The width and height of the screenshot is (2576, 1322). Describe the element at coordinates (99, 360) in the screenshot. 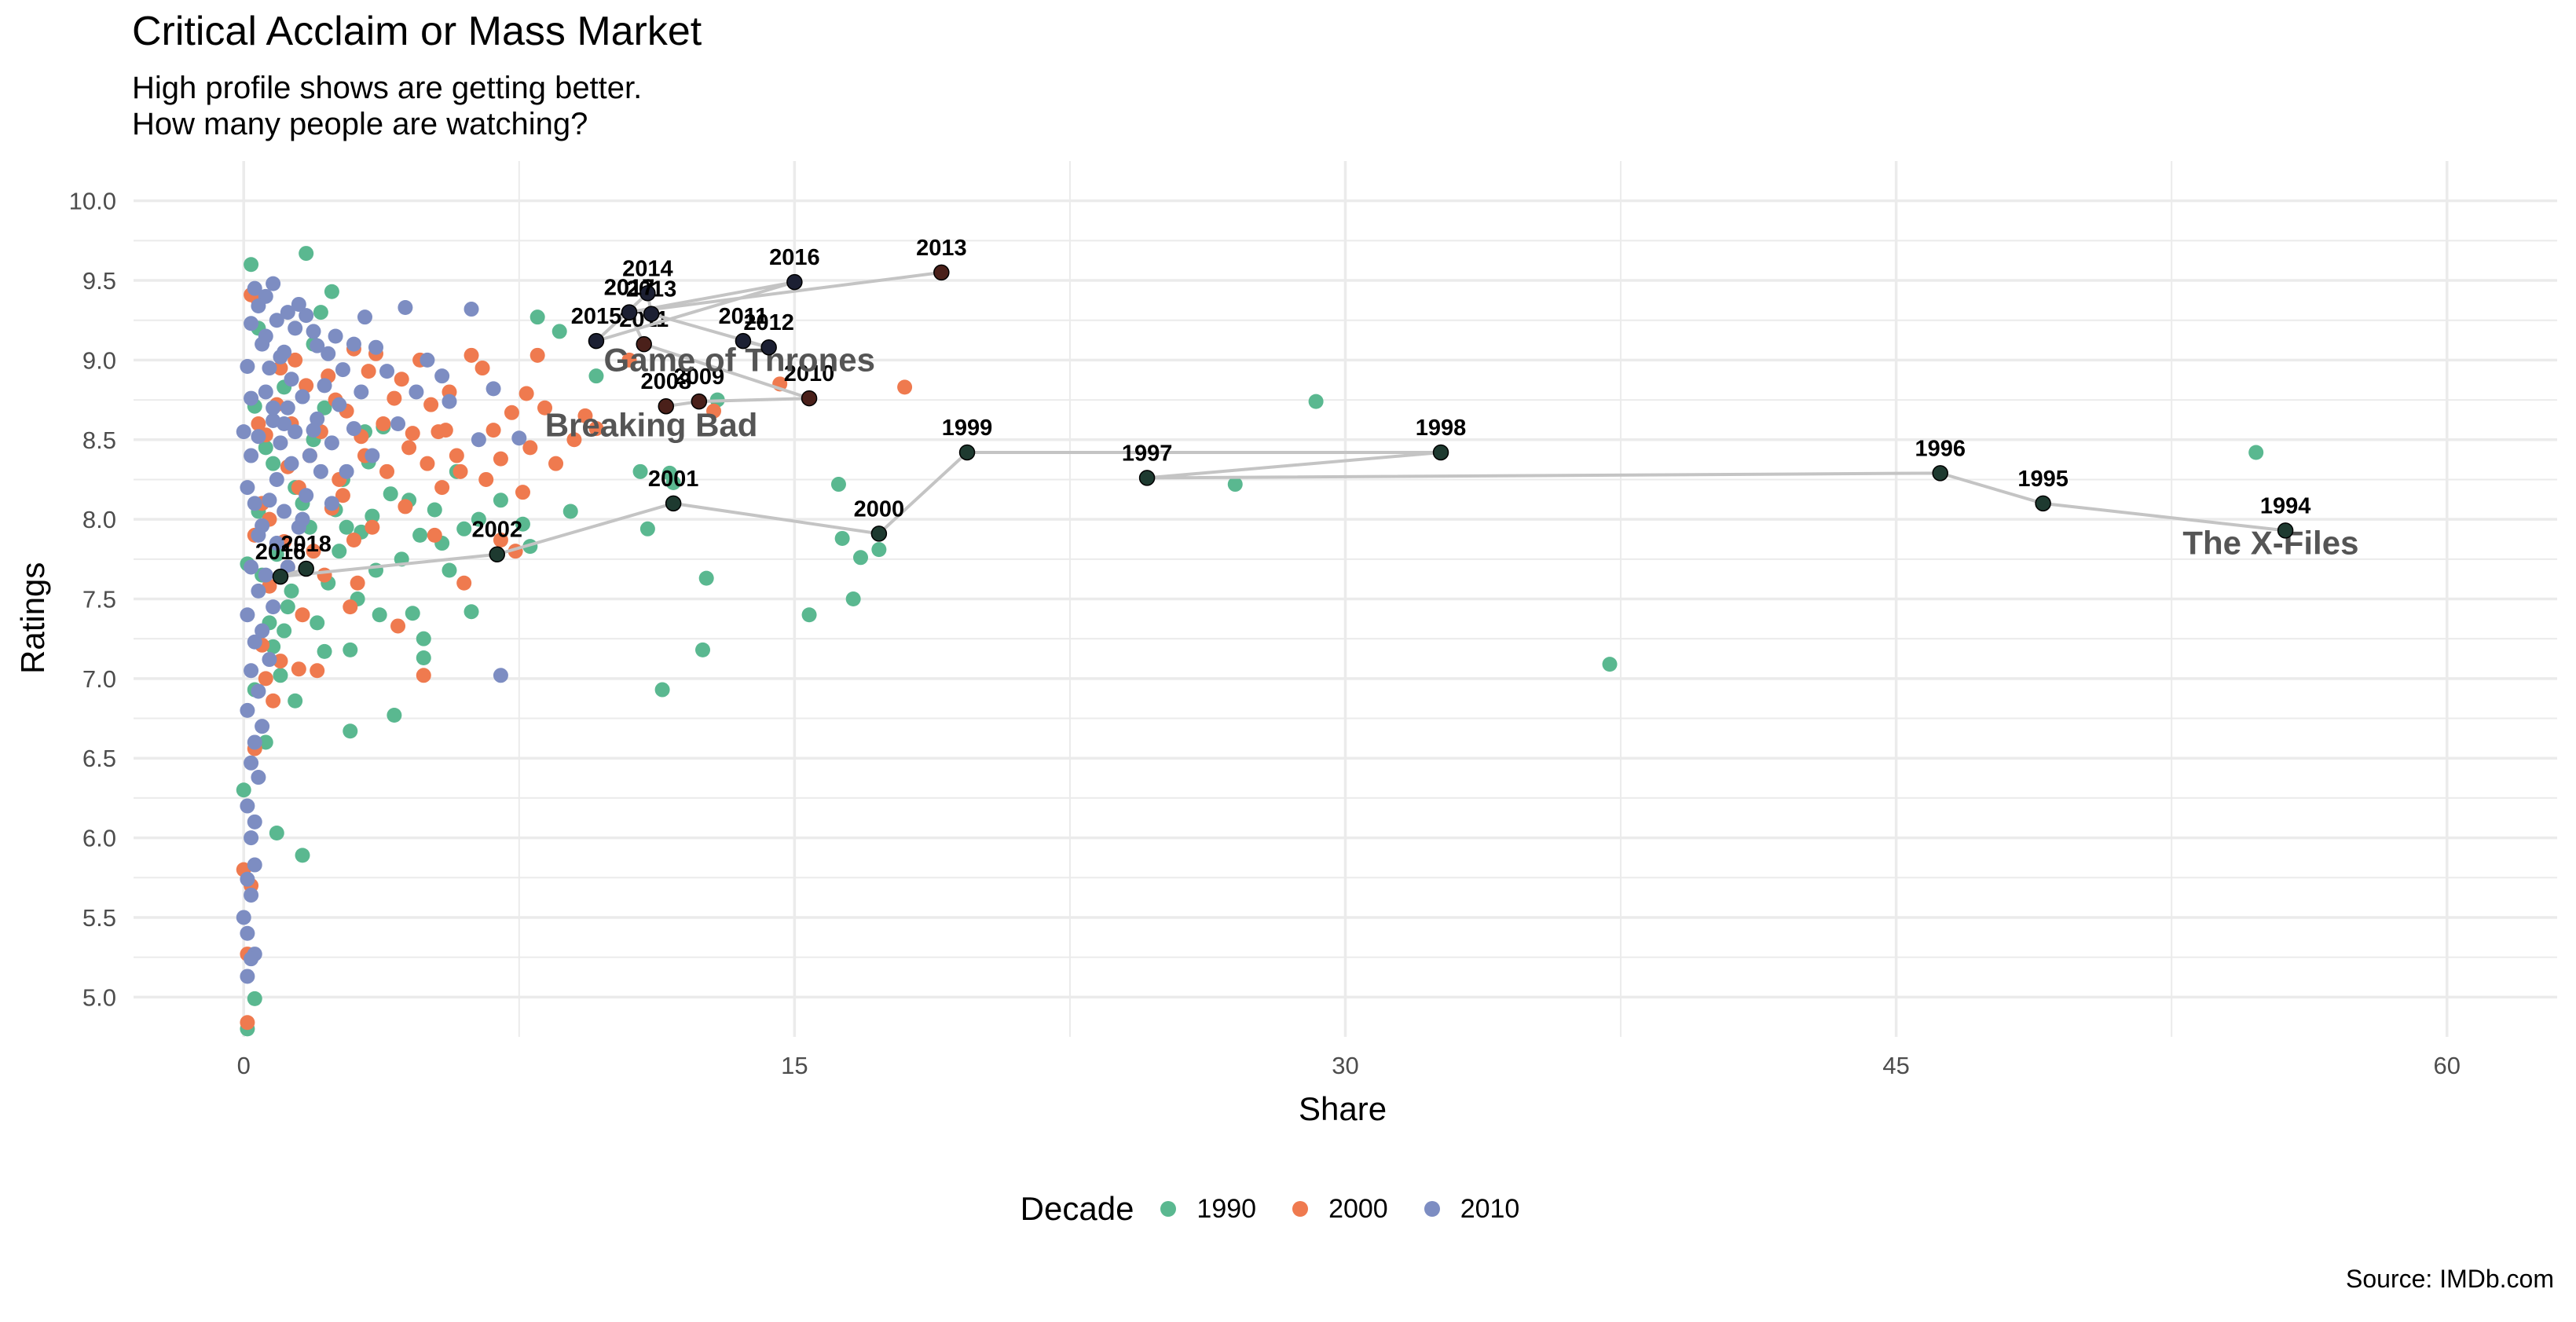

I see `y-tick-label: 9.0` at that location.